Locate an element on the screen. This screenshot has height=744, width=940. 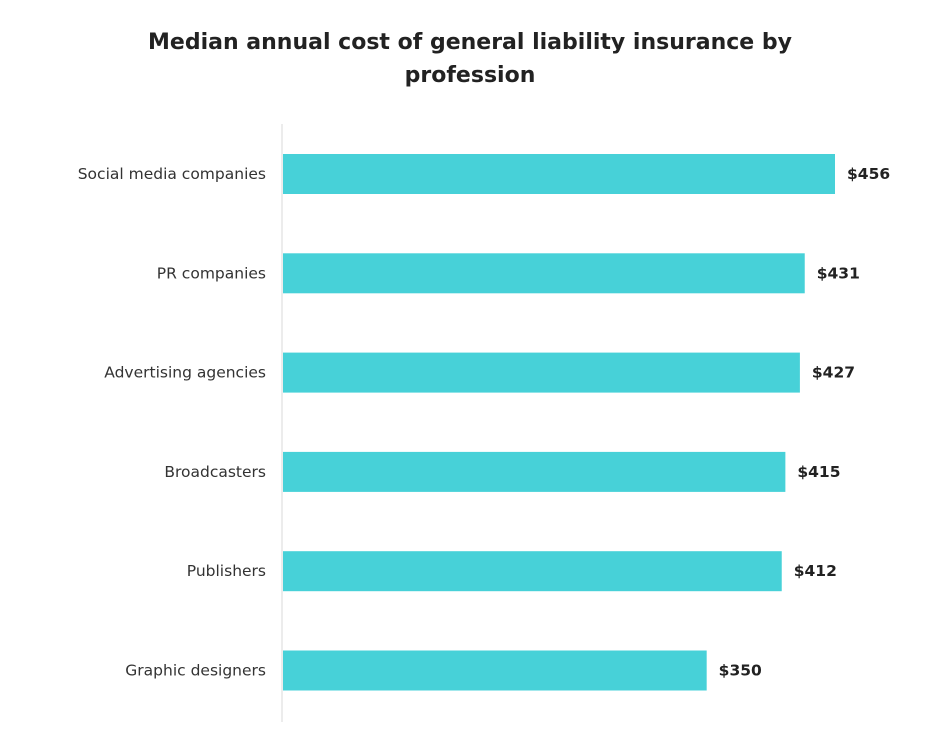
category-label: PR companies is located at coordinates (211, 273).